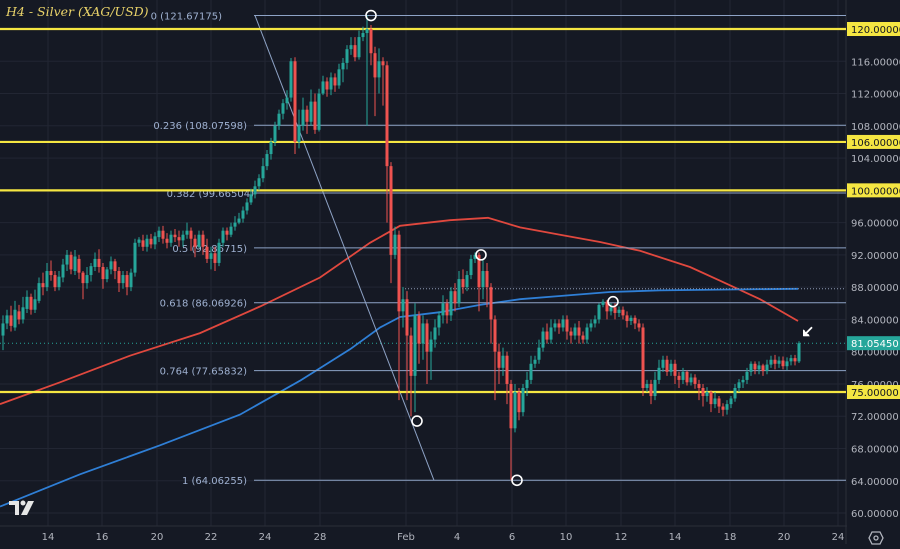 The height and width of the screenshot is (549, 900). I want to click on key-level-price-label: 106.00000, so click(875, 143).